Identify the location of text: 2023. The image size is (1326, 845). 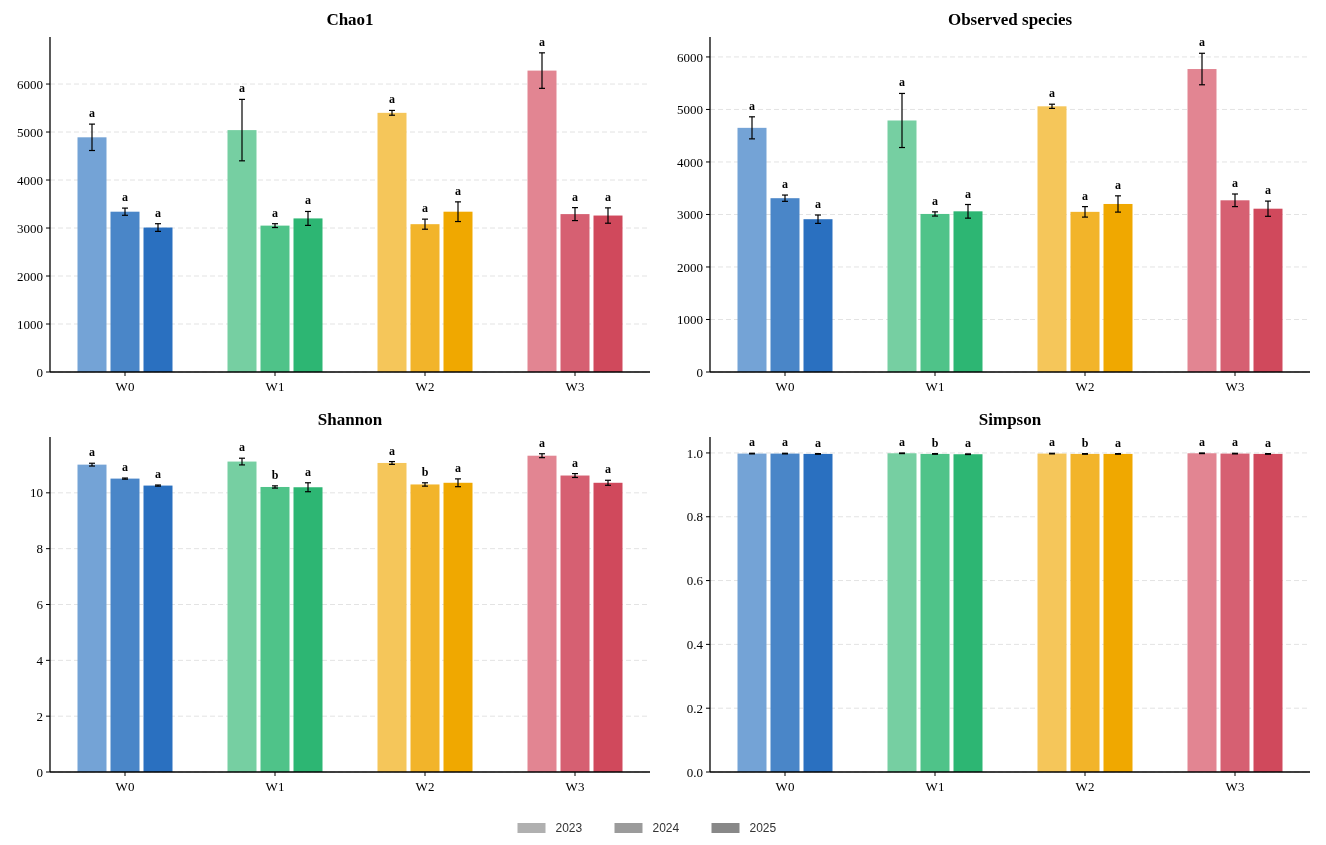
(569, 828).